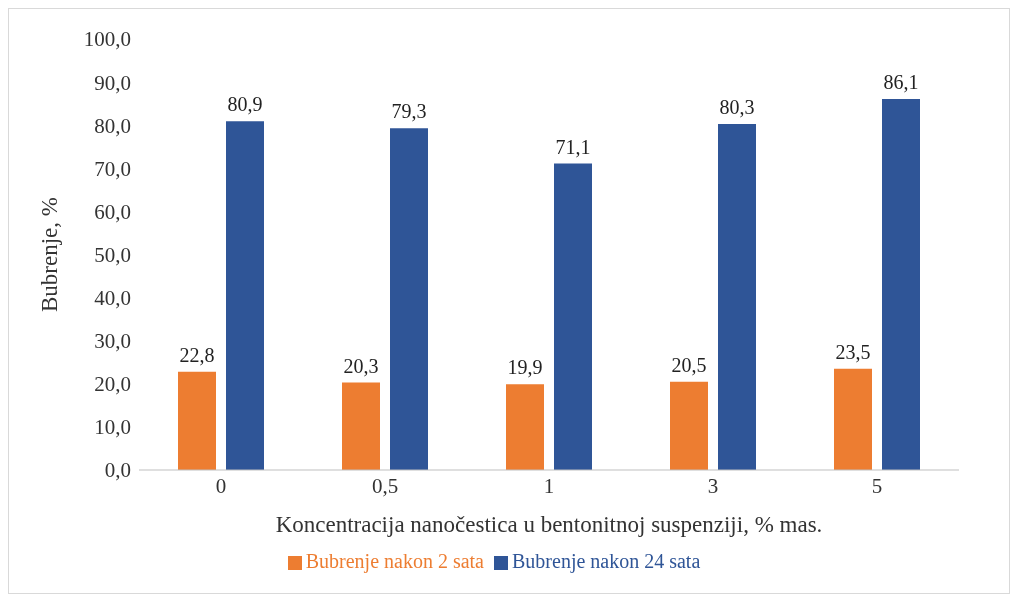  I want to click on x-tick-label: 3, so click(713, 485).